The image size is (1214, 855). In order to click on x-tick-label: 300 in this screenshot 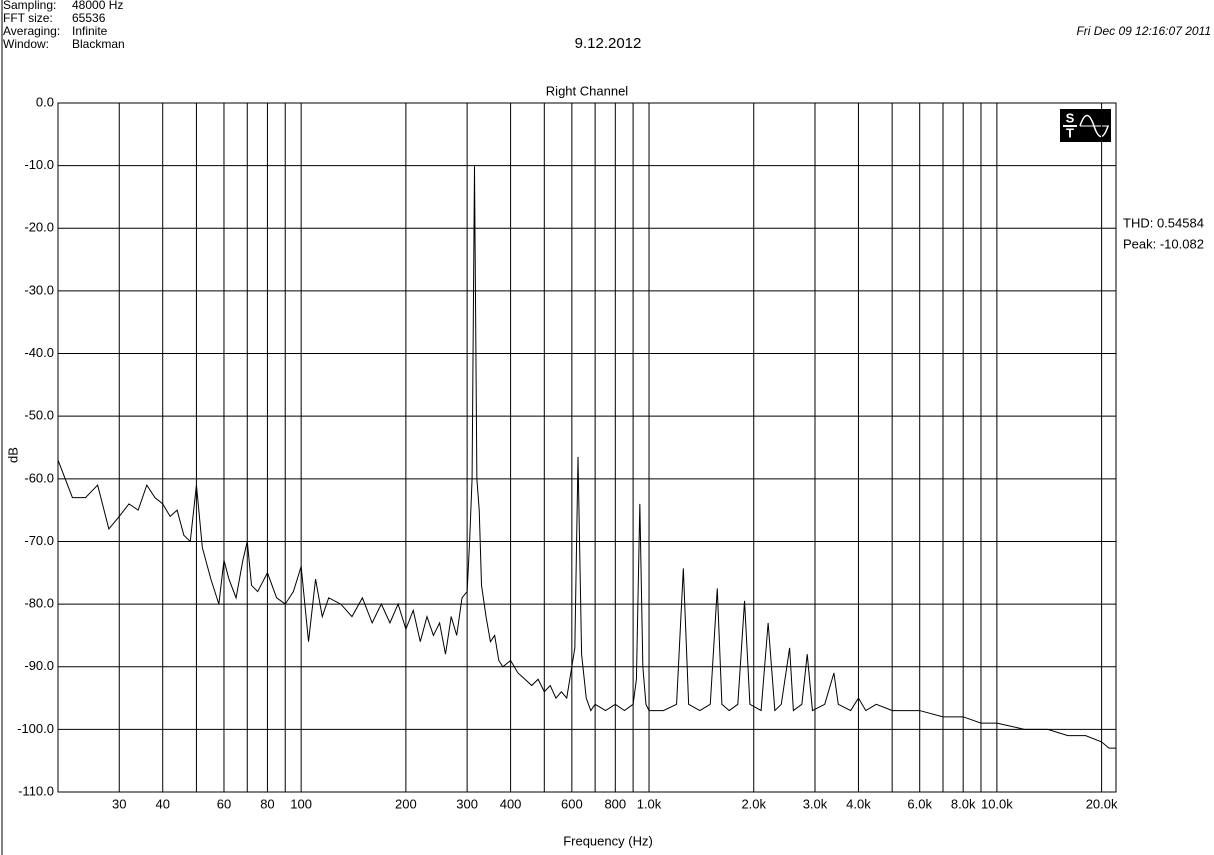, I will do `click(467, 803)`.